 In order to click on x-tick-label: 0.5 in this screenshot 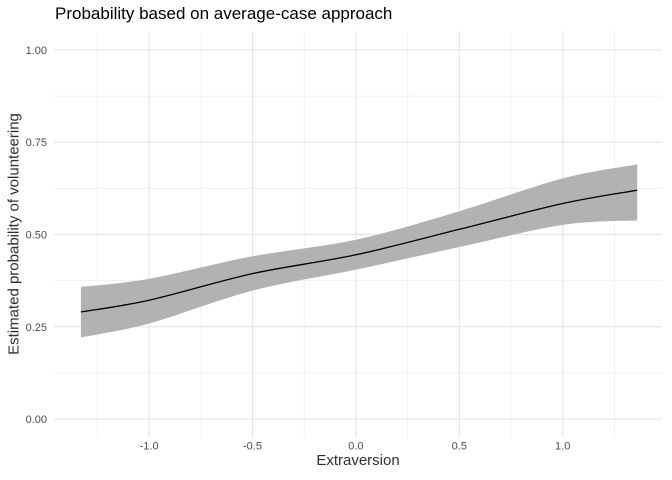, I will do `click(459, 447)`.